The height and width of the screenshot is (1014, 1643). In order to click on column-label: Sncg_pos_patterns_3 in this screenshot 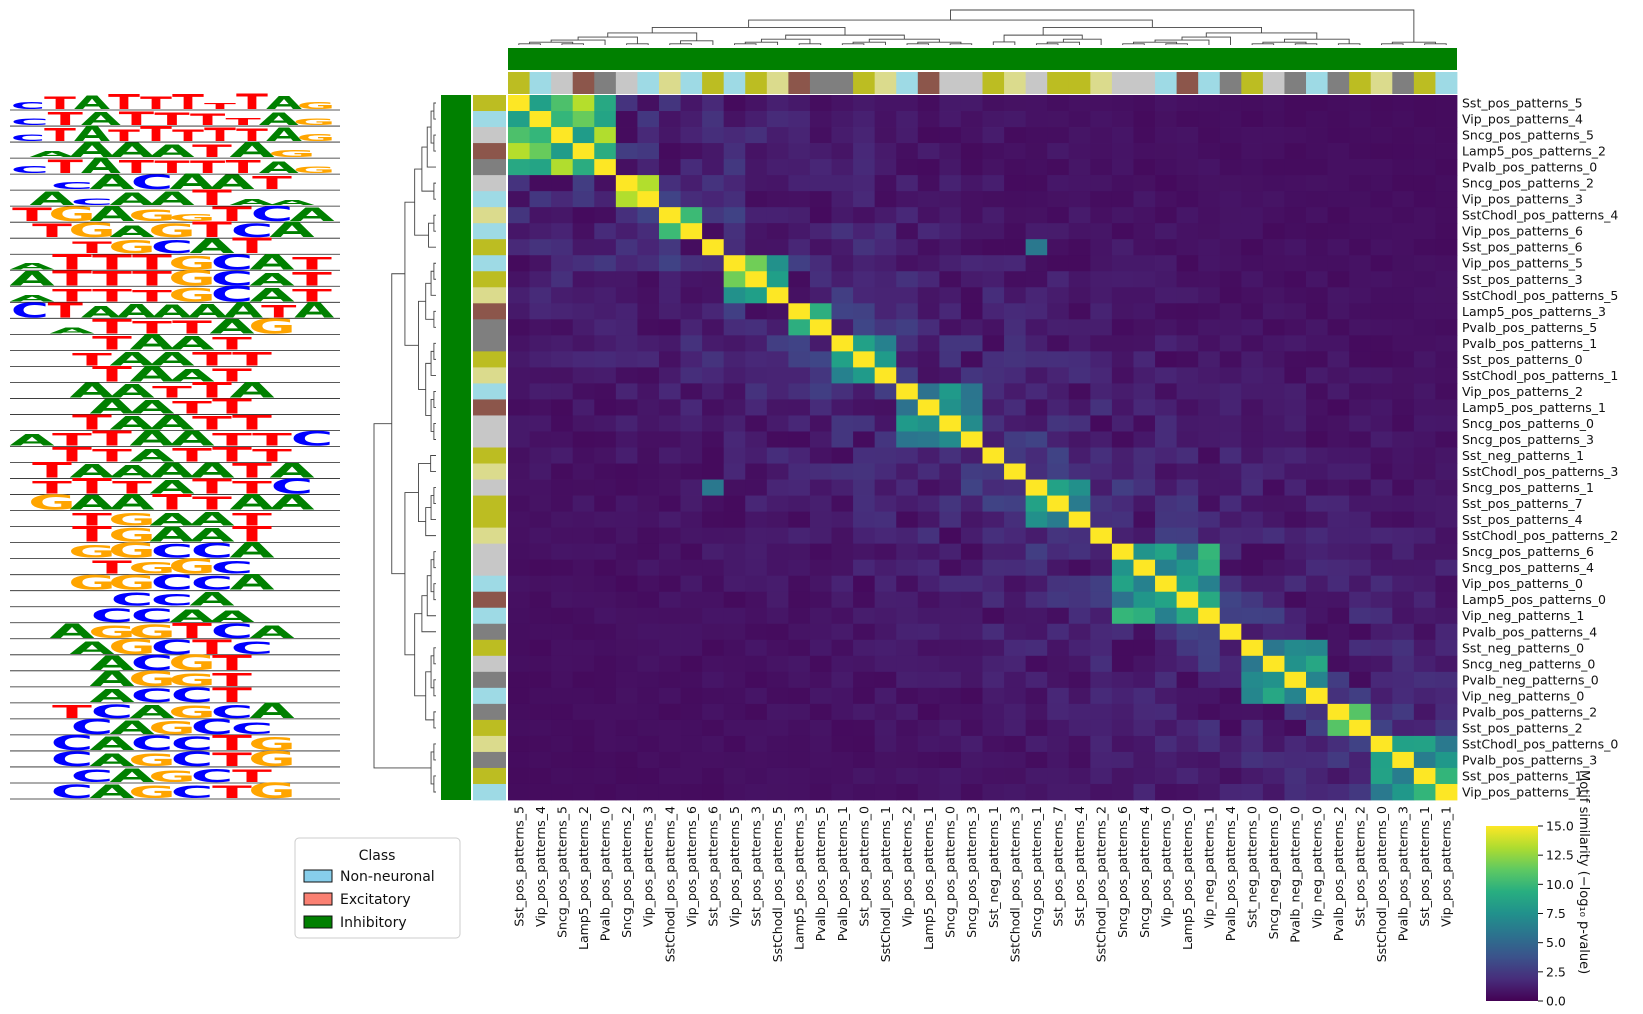, I will do `click(971, 872)`.